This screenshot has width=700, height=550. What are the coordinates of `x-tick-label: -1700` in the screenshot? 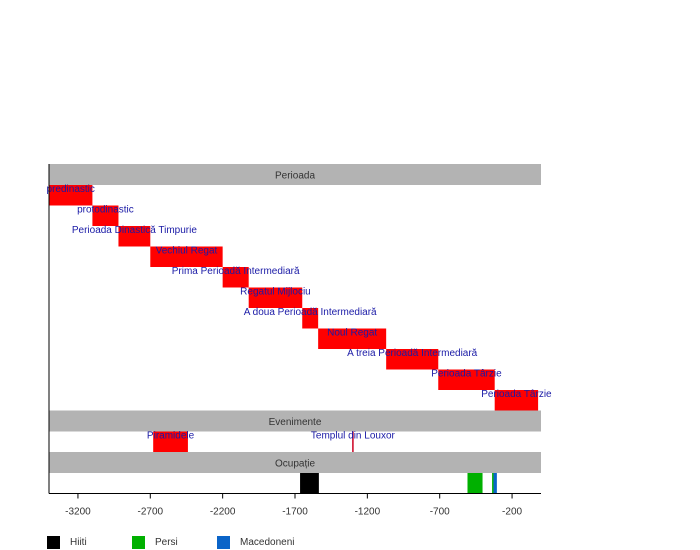 It's located at (295, 512).